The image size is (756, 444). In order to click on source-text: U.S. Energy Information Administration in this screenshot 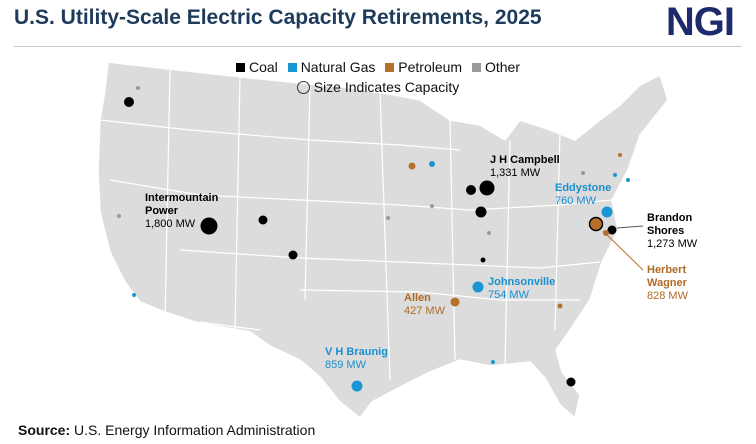, I will do `click(195, 430)`.